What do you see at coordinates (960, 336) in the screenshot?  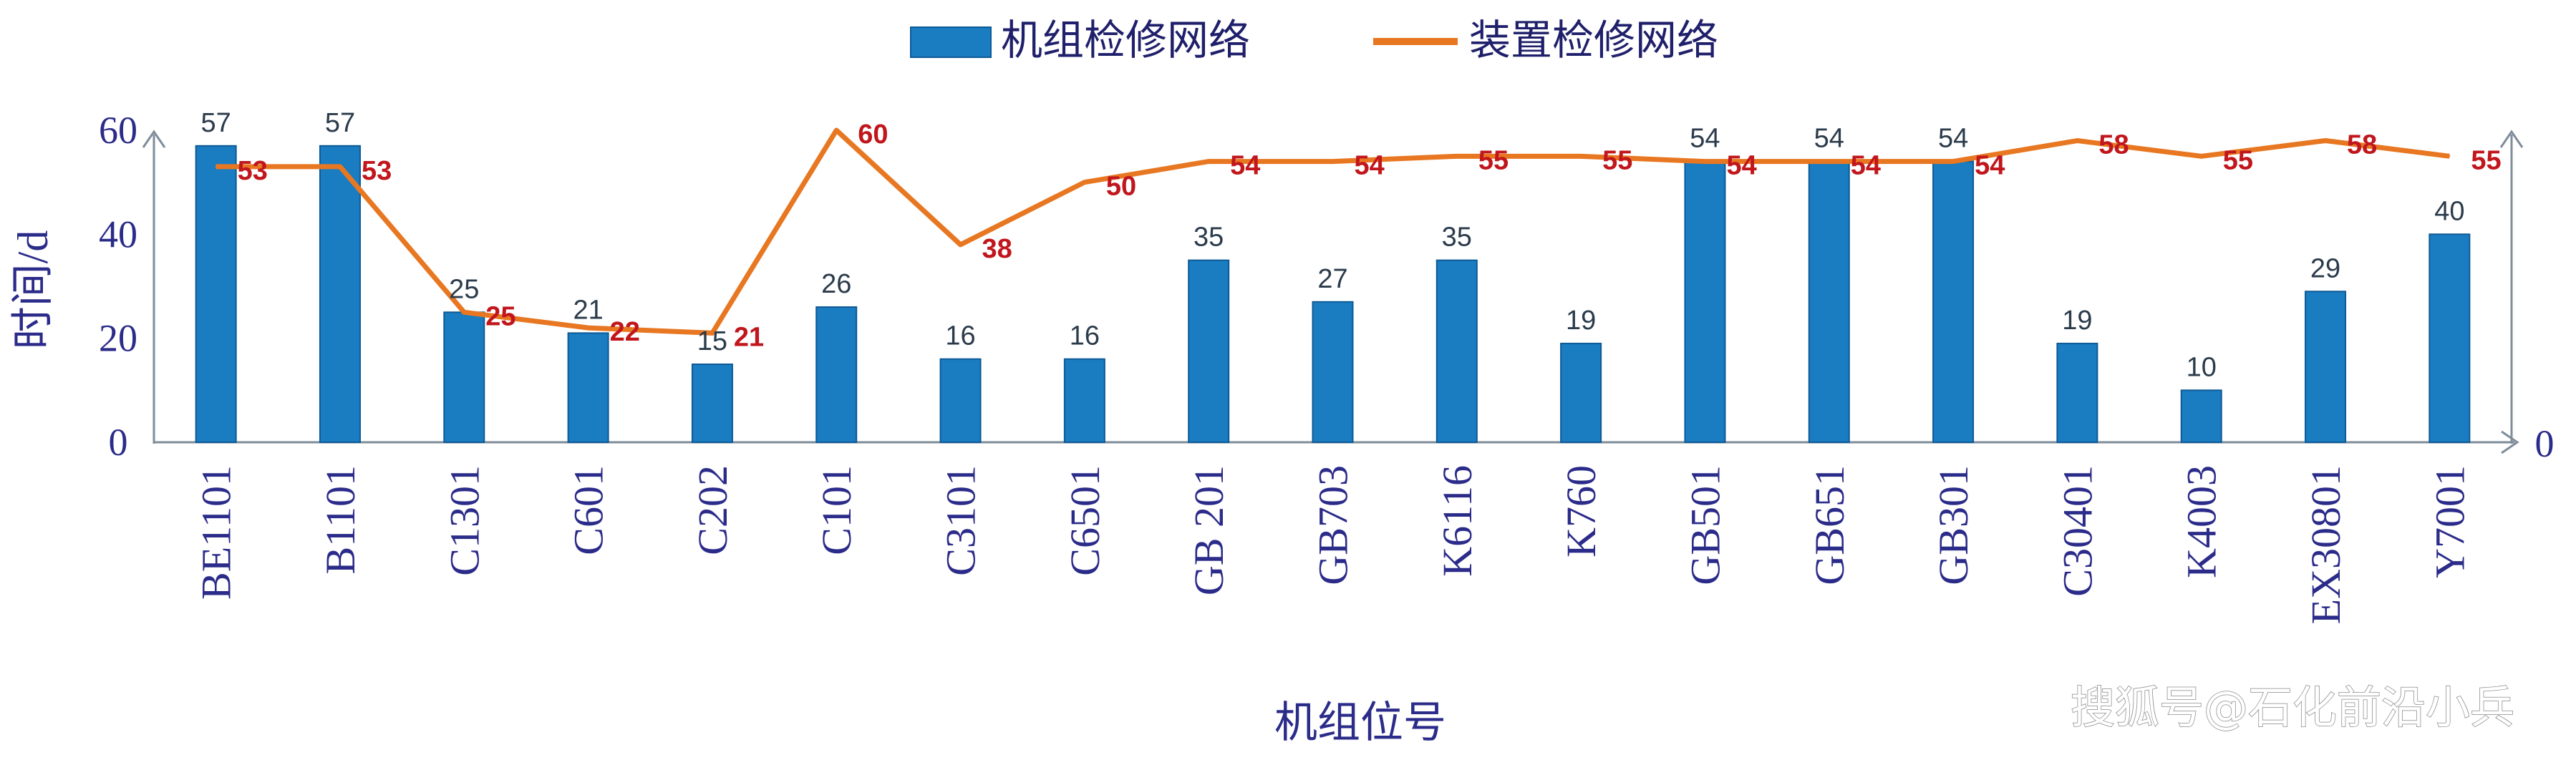 I see `bar-value-label: 16` at bounding box center [960, 336].